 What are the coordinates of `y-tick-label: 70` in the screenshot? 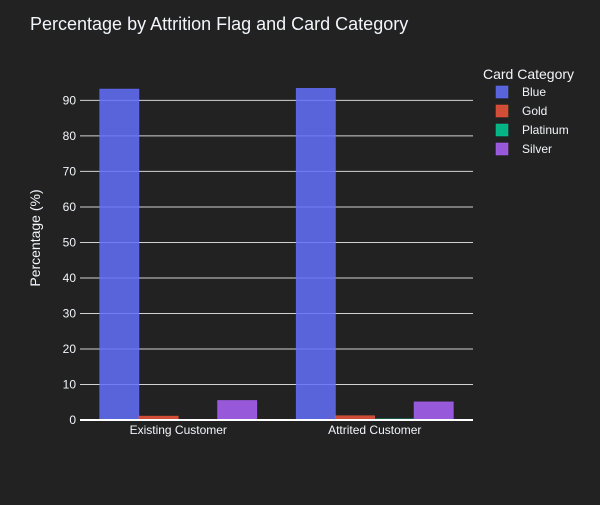 It's located at (70, 171).